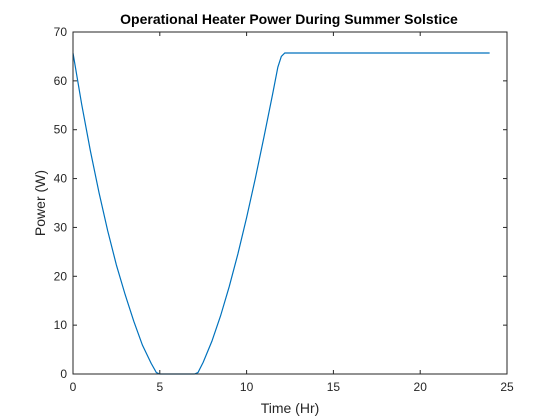 The height and width of the screenshot is (420, 560). Describe the element at coordinates (247, 387) in the screenshot. I see `x-tick-label: 10` at that location.